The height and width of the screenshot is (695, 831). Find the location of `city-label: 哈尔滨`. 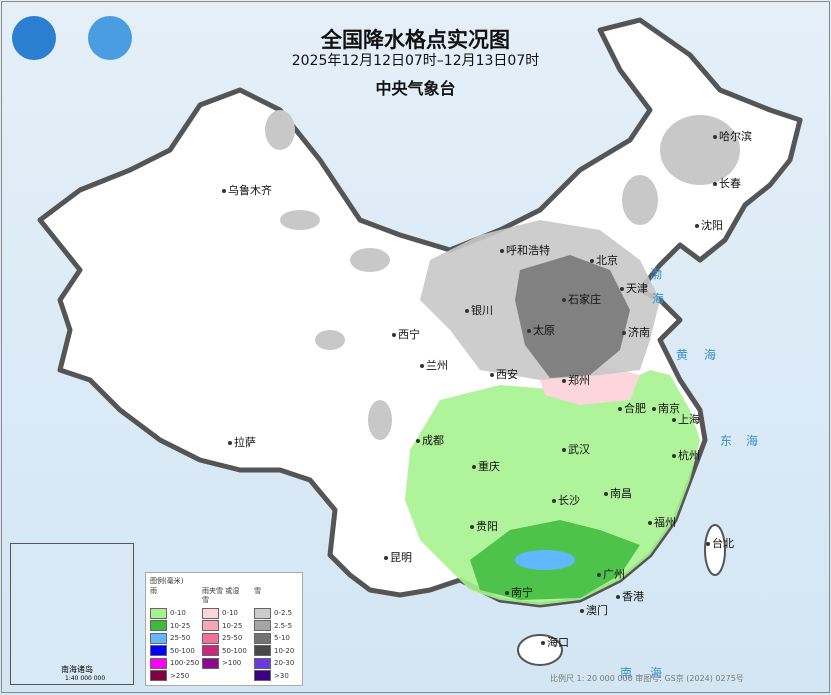

city-label: 哈尔滨 is located at coordinates (732, 136).